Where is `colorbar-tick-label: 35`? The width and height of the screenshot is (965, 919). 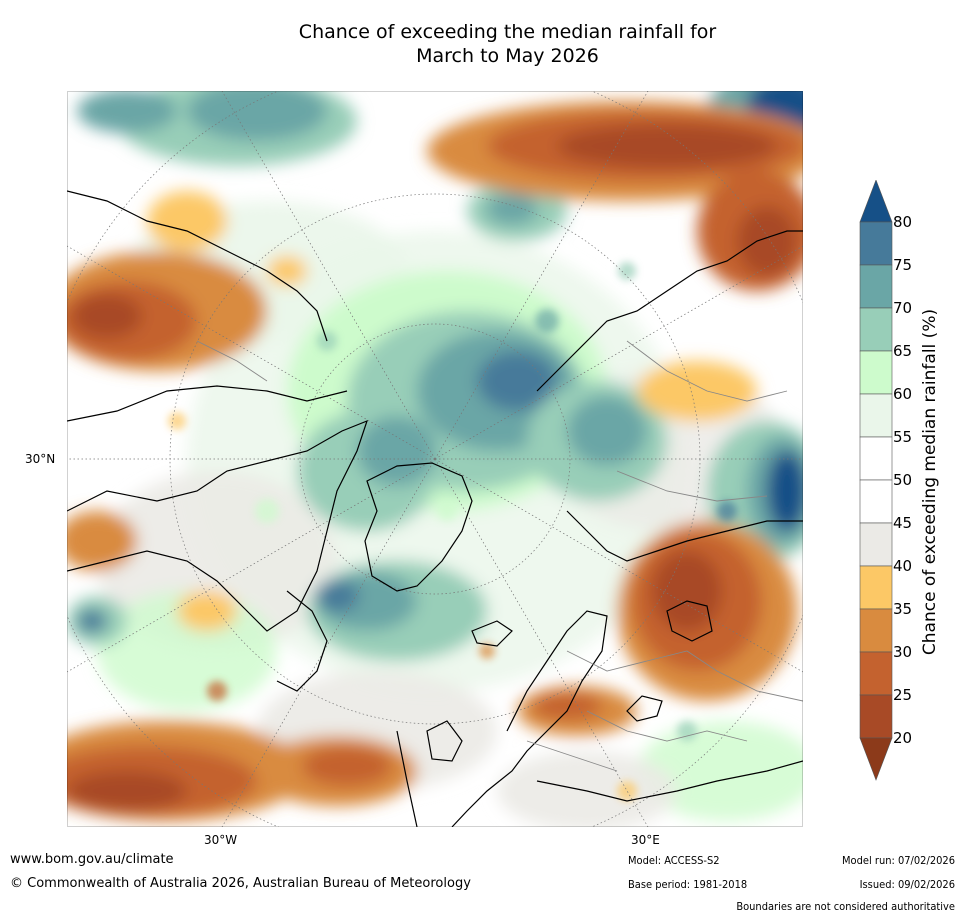
colorbar-tick-label: 35 is located at coordinates (903, 609).